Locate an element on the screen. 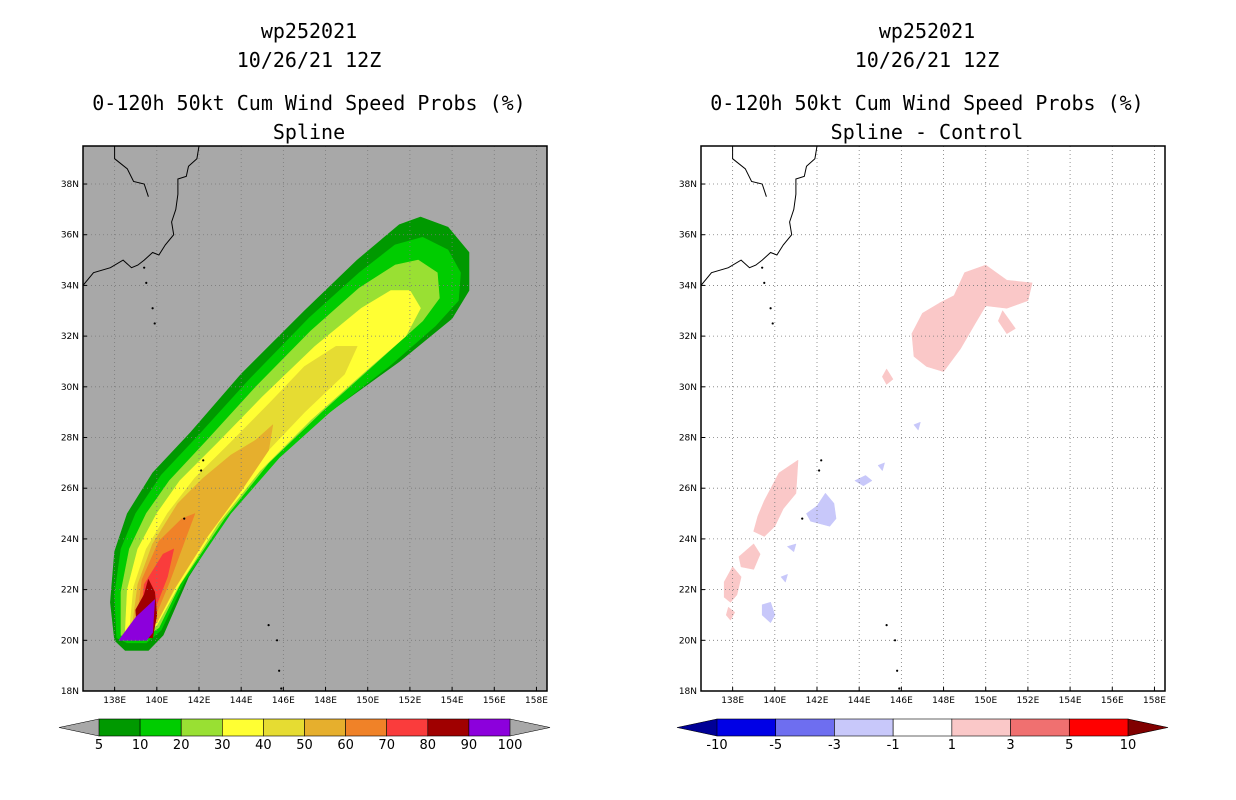  colorbar-label: 50 is located at coordinates (304, 745).